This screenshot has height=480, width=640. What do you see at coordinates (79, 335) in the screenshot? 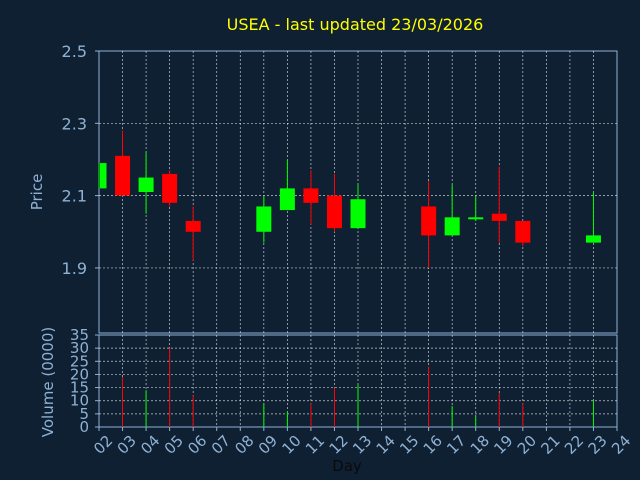
I see `volume-tick-label: 35` at bounding box center [79, 335].